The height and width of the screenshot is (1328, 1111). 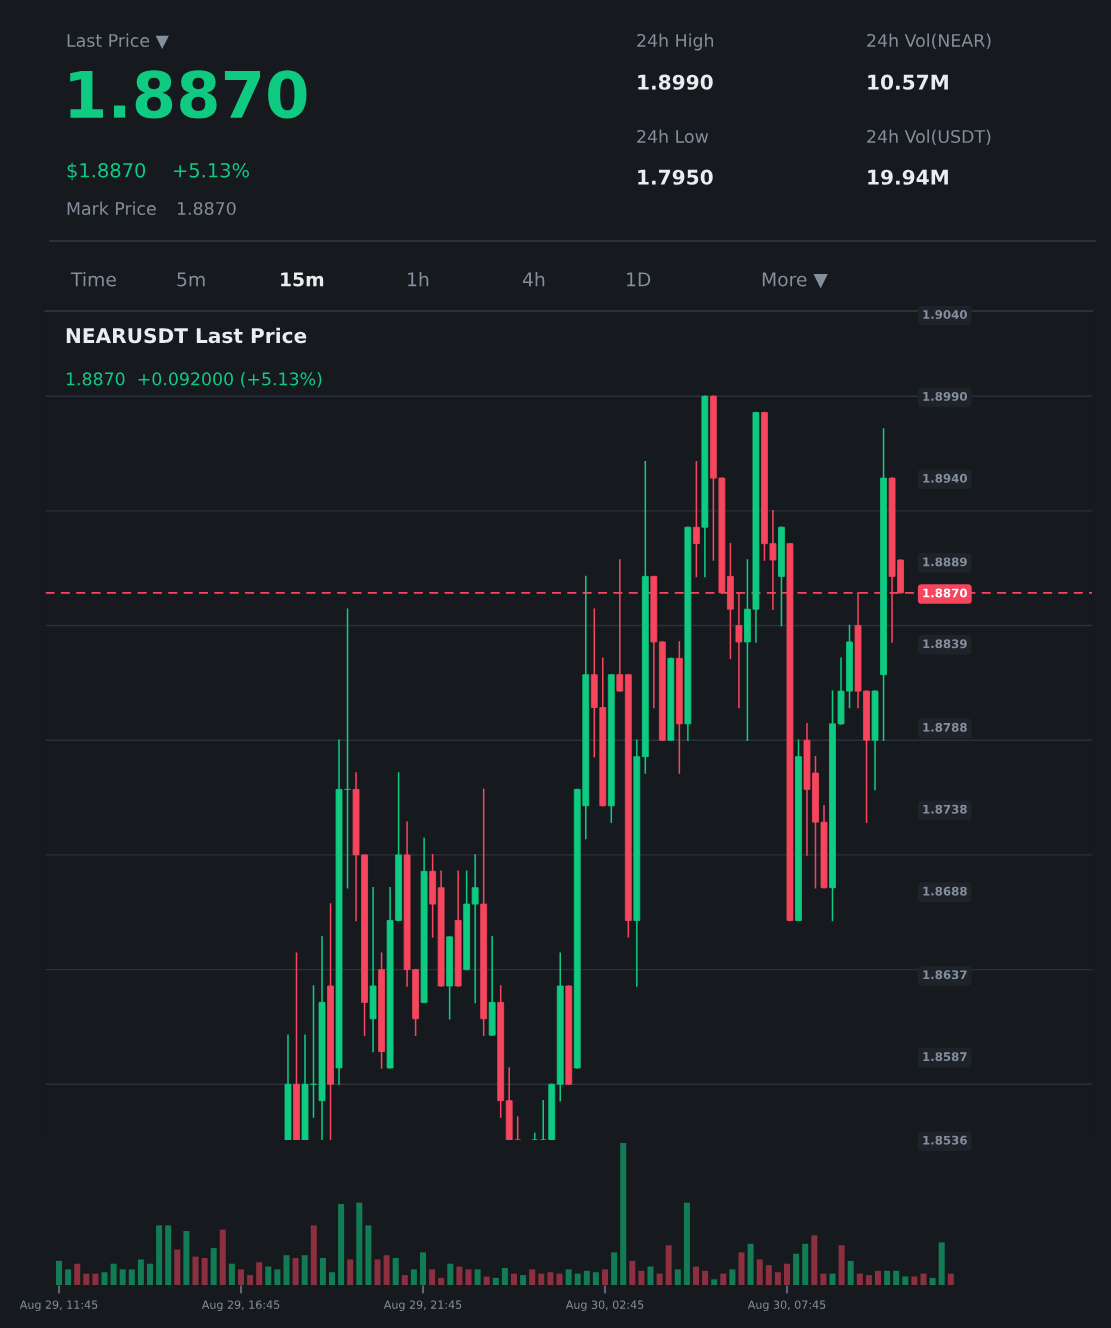 I want to click on text: 24h High, so click(x=675, y=42).